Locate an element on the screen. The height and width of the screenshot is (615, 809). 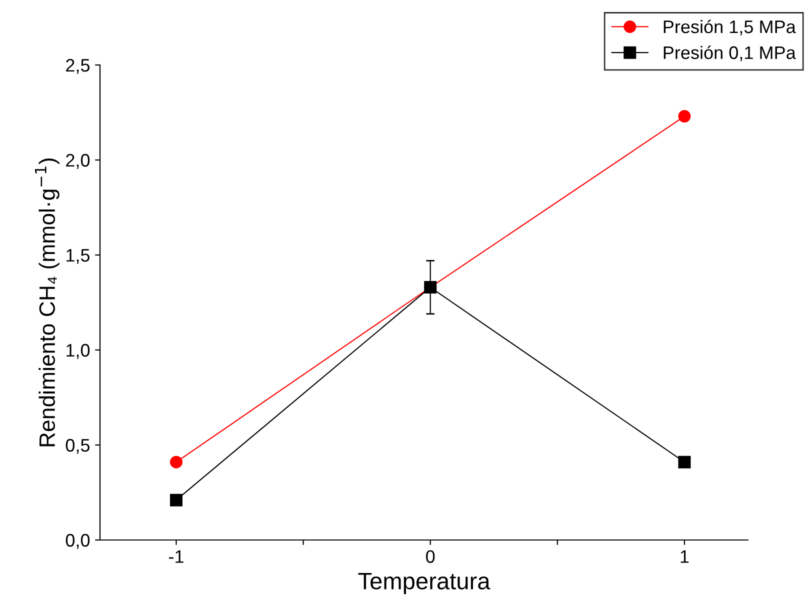
x-axis-title: Temperatura is located at coordinates (424, 583).